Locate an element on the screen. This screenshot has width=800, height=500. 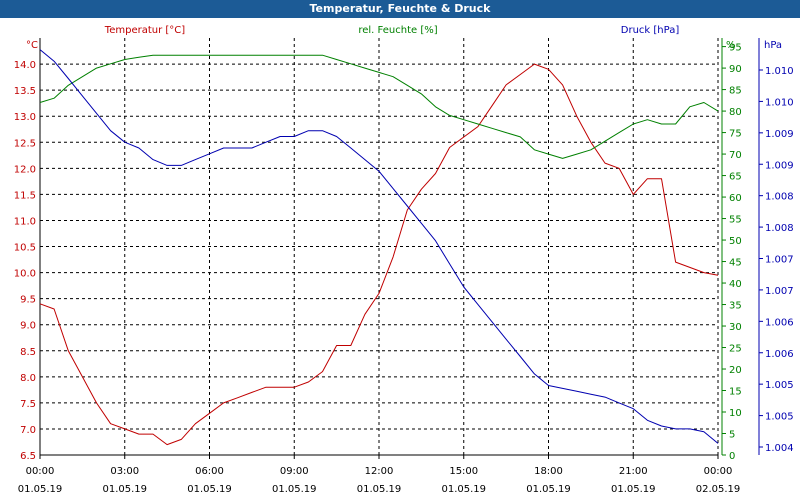
chart-title: Temperatur, Feuchte & Druck is located at coordinates (400, 9).